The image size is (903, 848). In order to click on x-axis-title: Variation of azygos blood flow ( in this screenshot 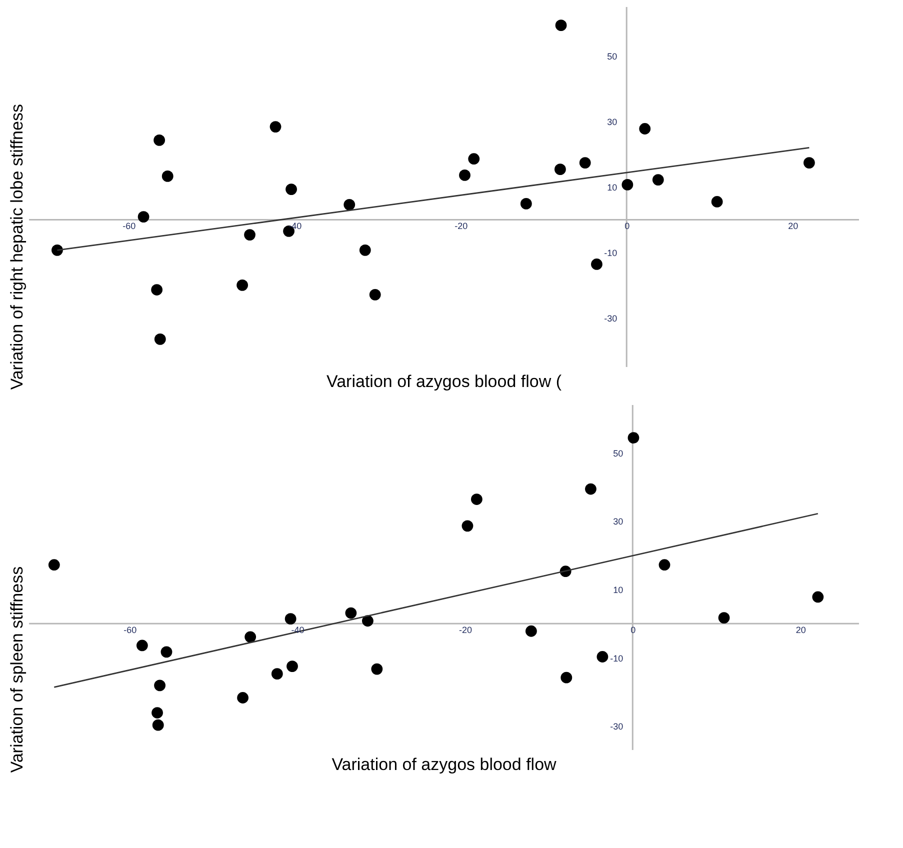, I will do `click(444, 381)`.